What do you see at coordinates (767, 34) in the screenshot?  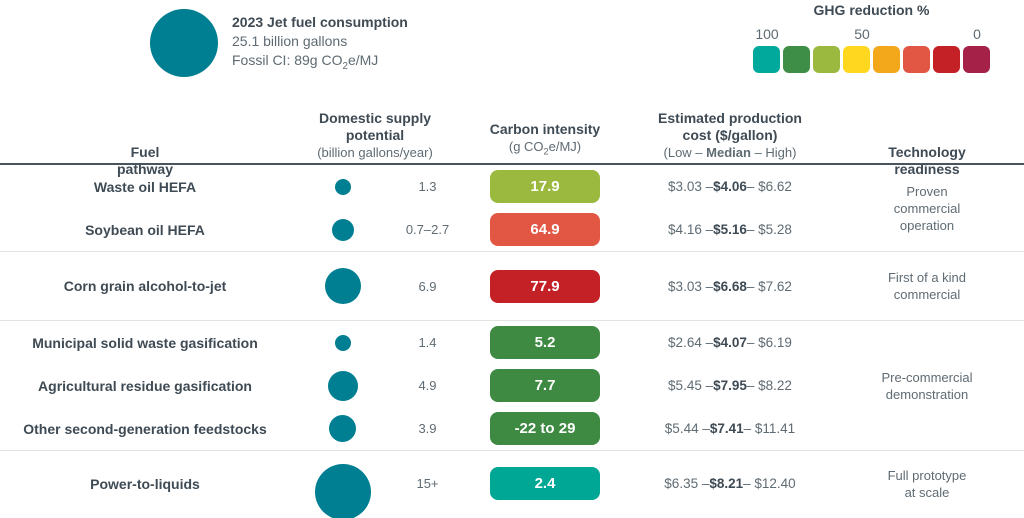 I see `ghg-tick-100: 100` at bounding box center [767, 34].